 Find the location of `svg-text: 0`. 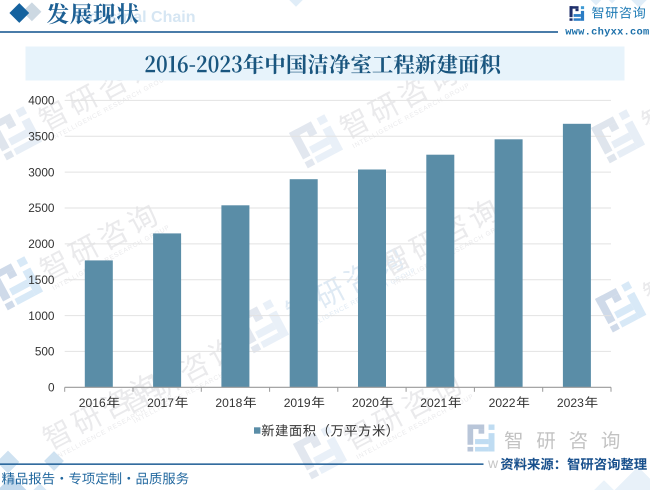

svg-text: 0 is located at coordinates (51, 388).